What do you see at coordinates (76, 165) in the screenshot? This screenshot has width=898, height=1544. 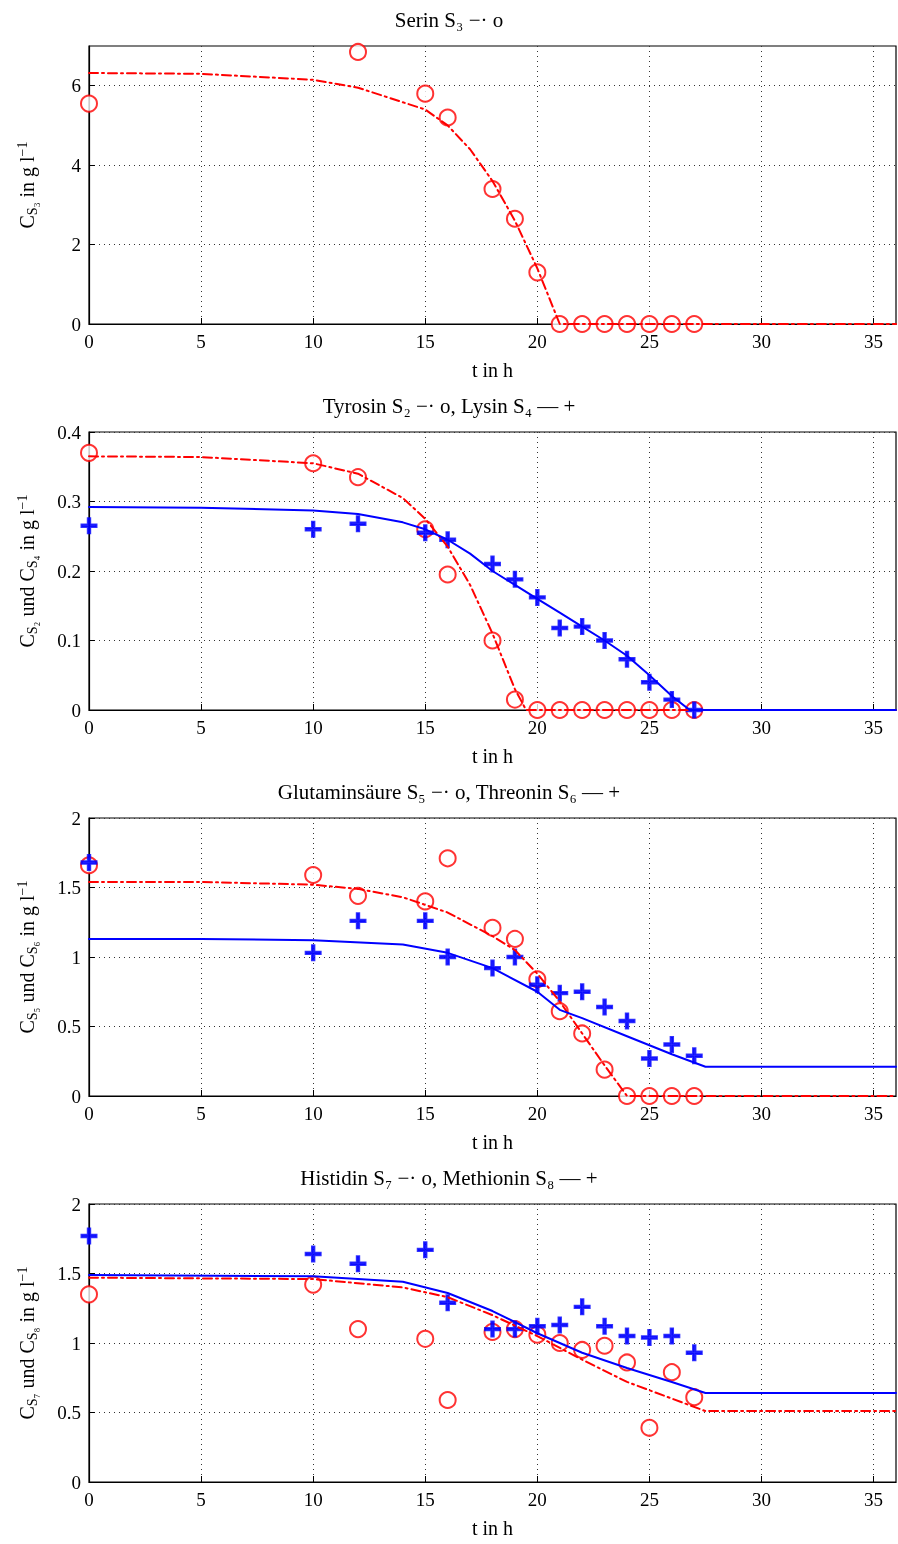 I see `y-tick-label: 4` at bounding box center [76, 165].